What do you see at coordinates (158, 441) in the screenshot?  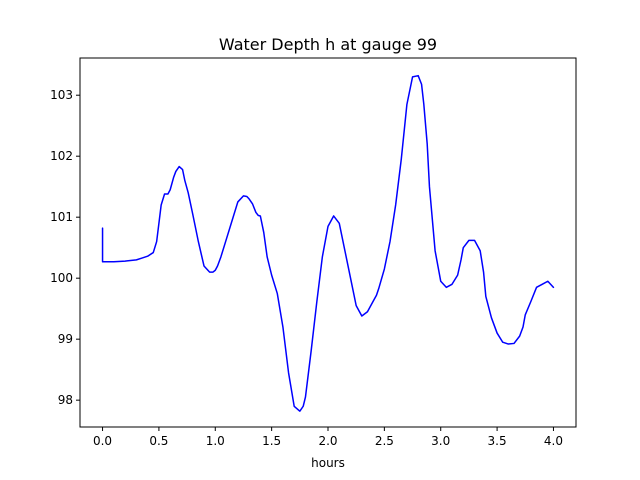 I see `x-tick-label: 0.5` at bounding box center [158, 441].